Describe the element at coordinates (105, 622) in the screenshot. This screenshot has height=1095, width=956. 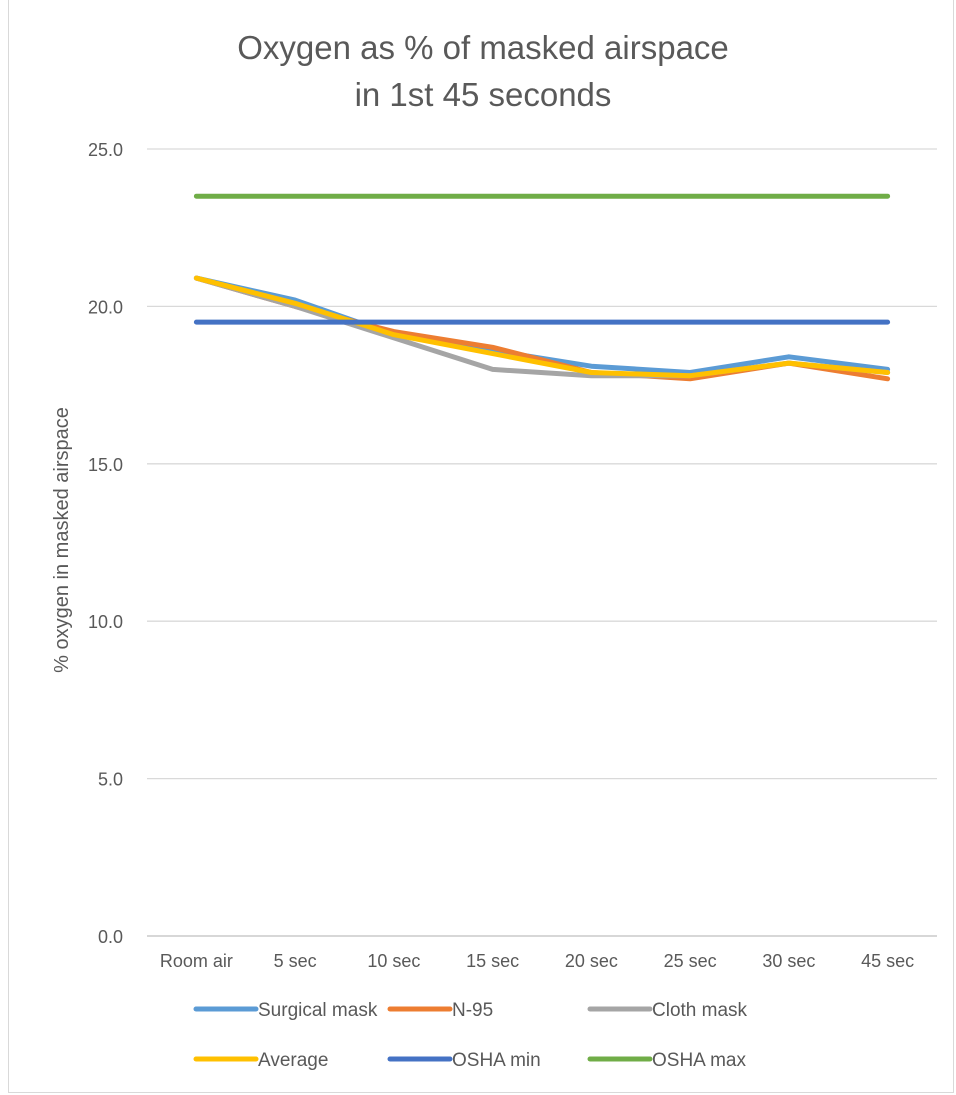
I see `y-tick-label: 10.0` at that location.